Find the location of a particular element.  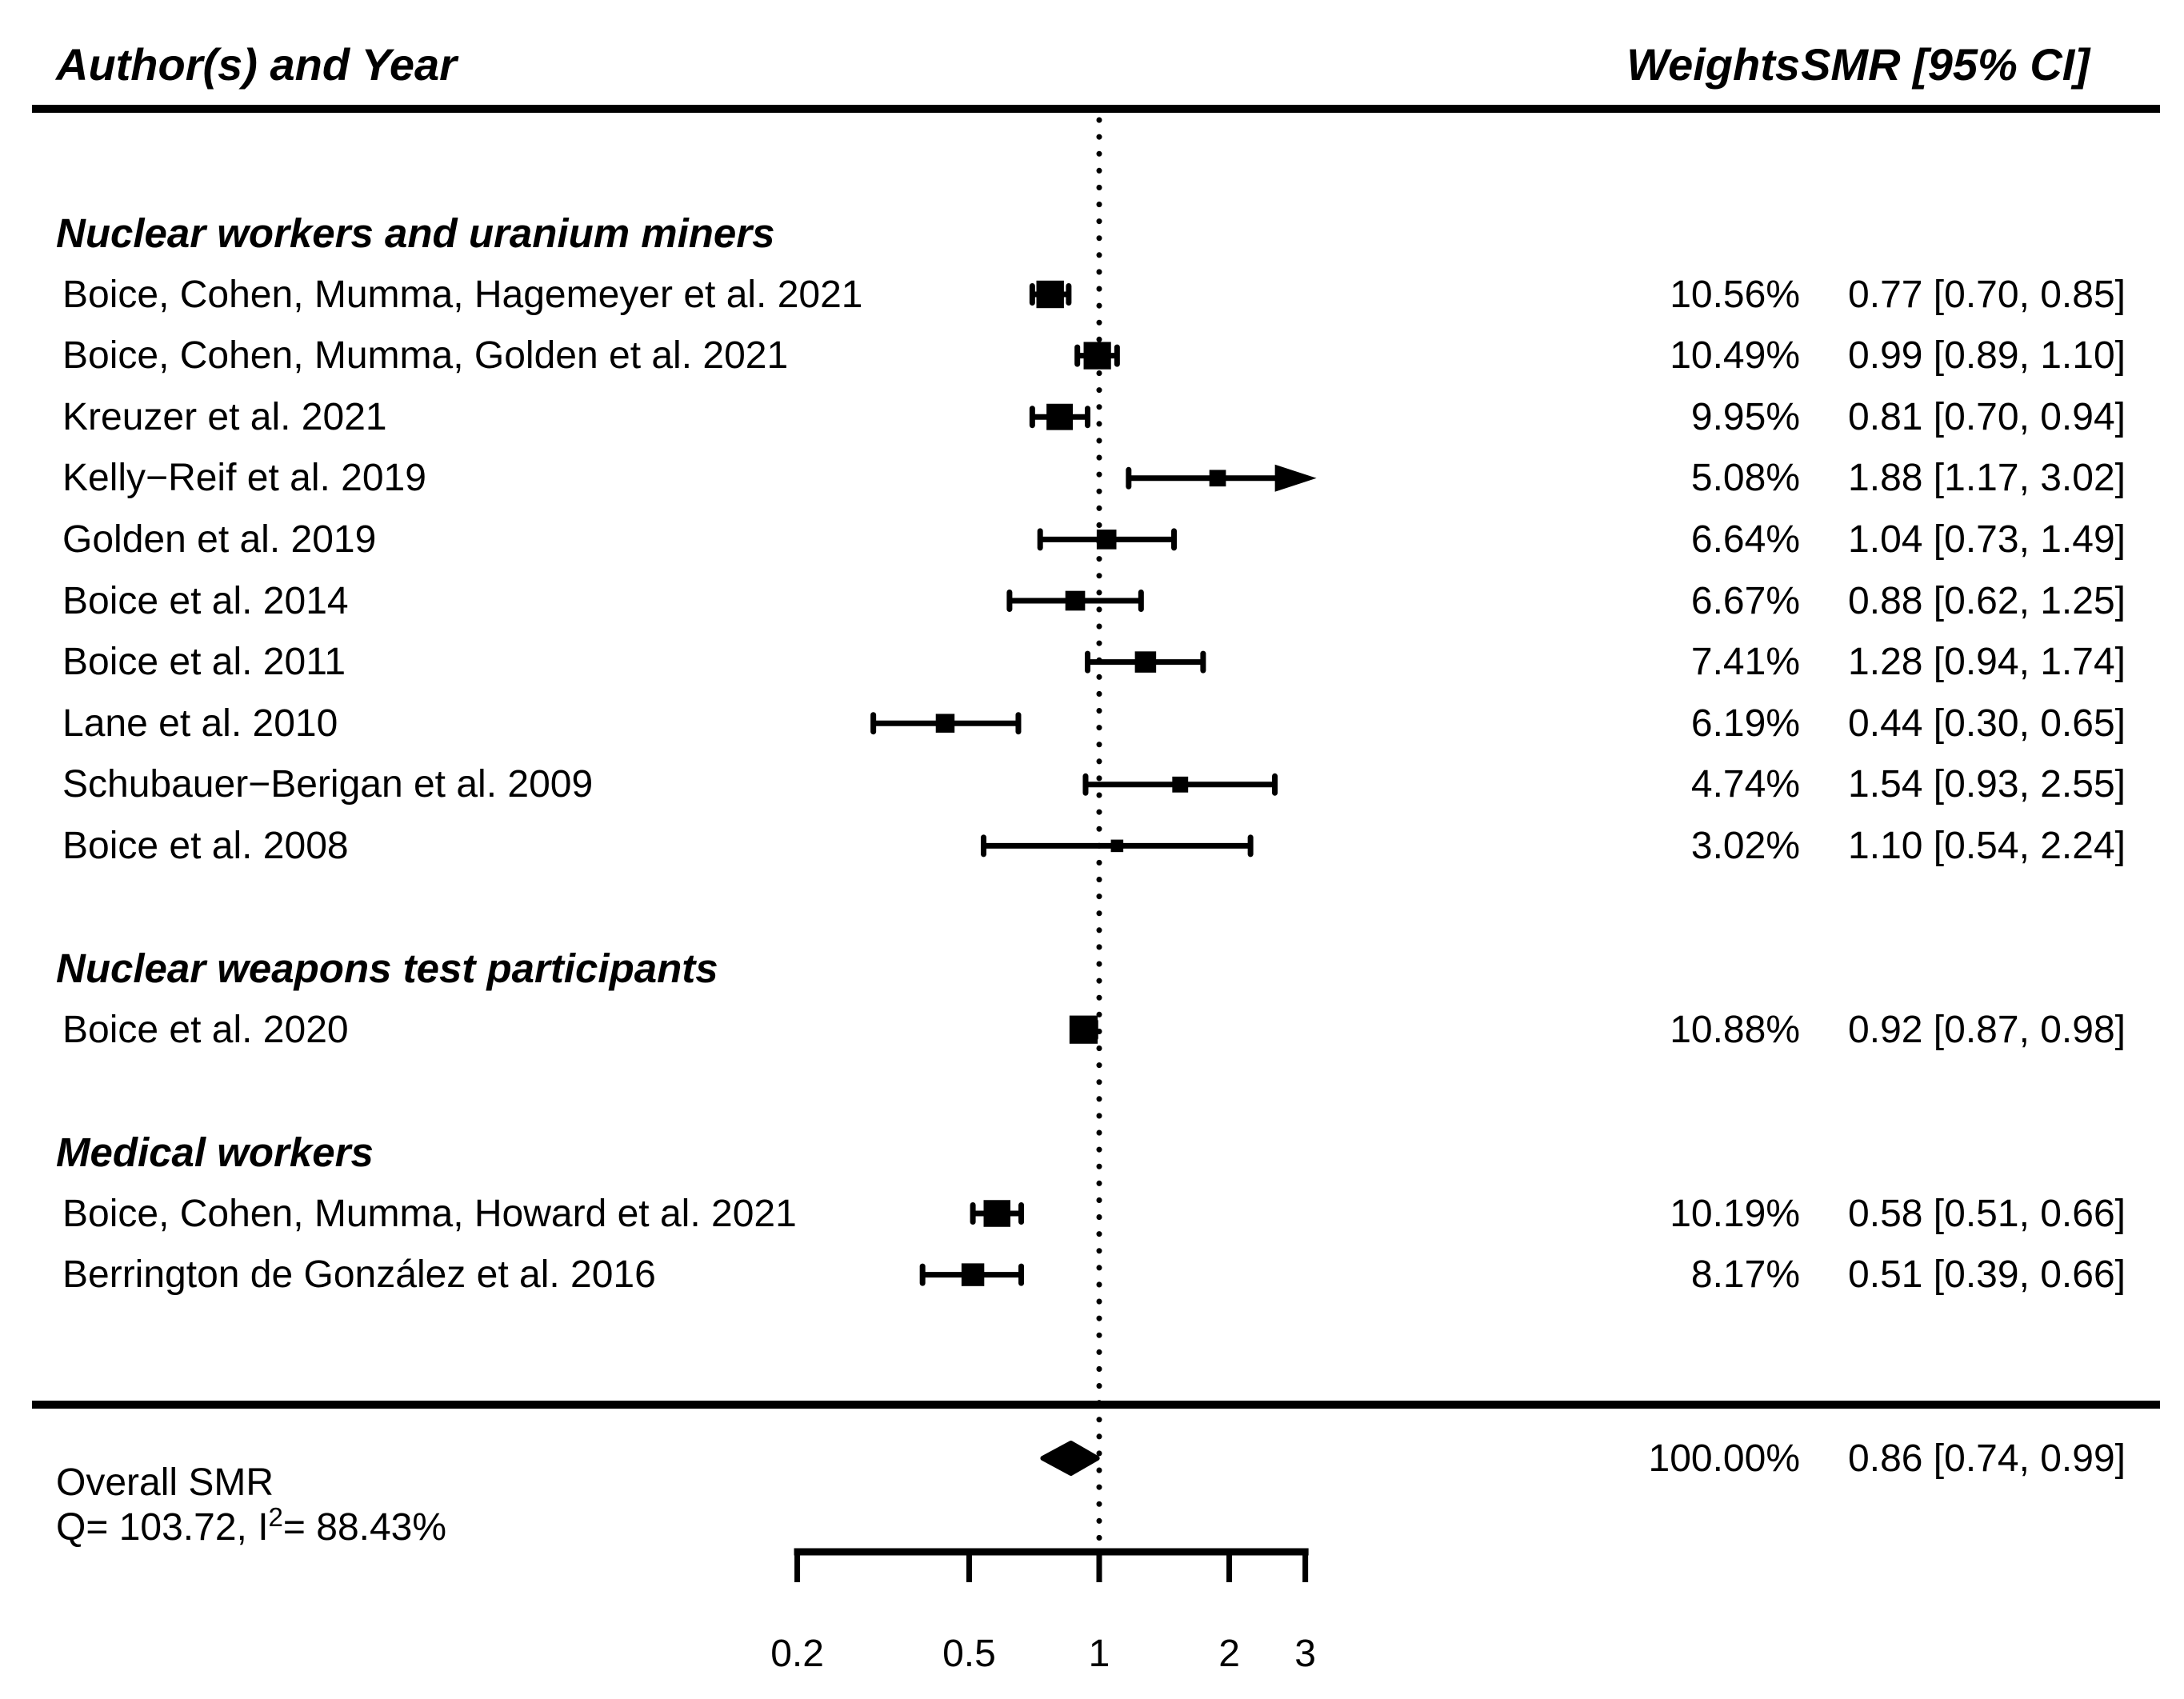

group-header: Medical workers is located at coordinates (215, 1152).